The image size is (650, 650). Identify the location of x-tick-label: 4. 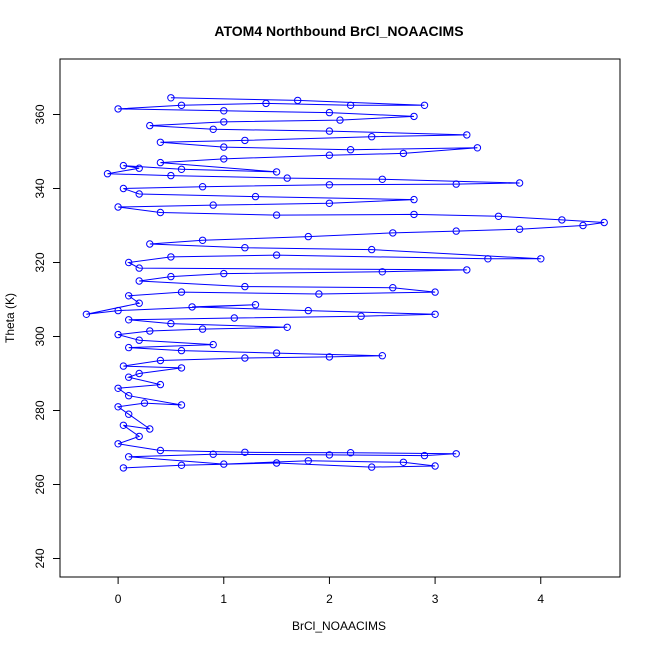
(540, 599).